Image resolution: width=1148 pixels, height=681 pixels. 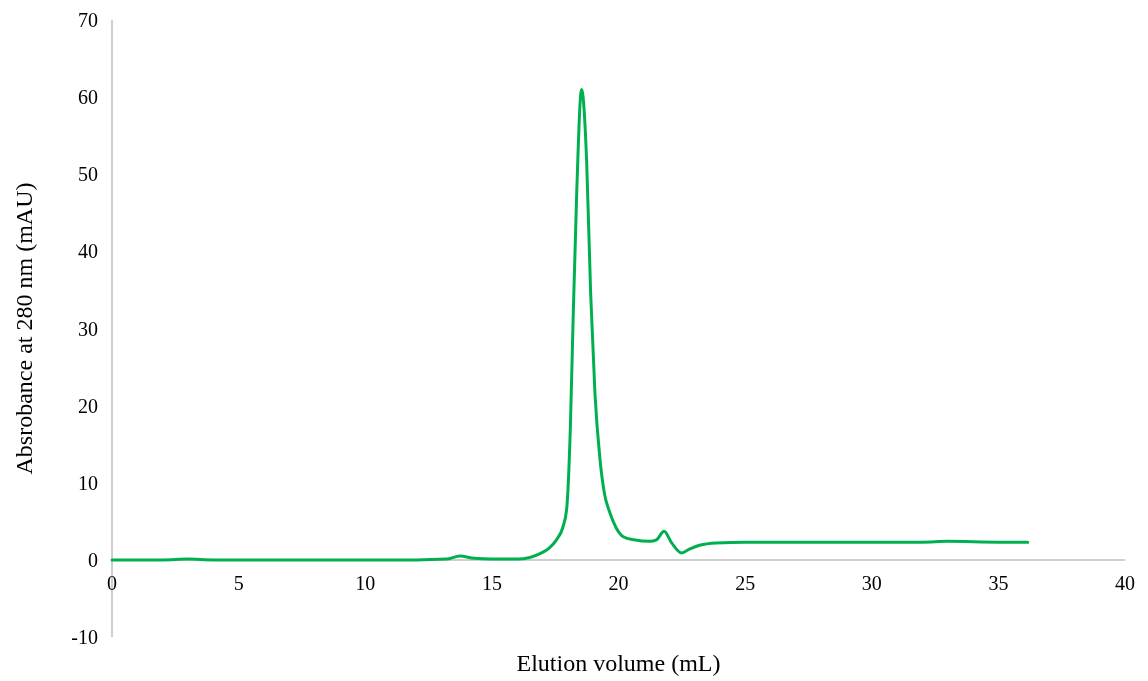 I want to click on y-tick-label: 50, so click(x=88, y=174).